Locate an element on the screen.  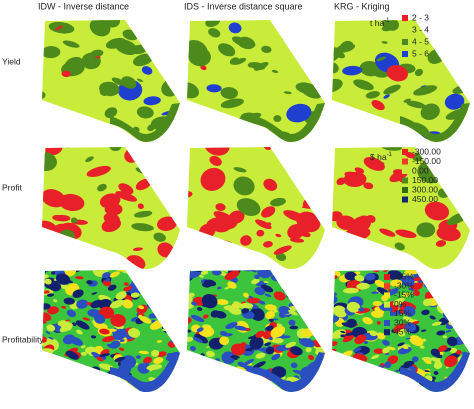
unit-base: t ha is located at coordinates (377, 23).